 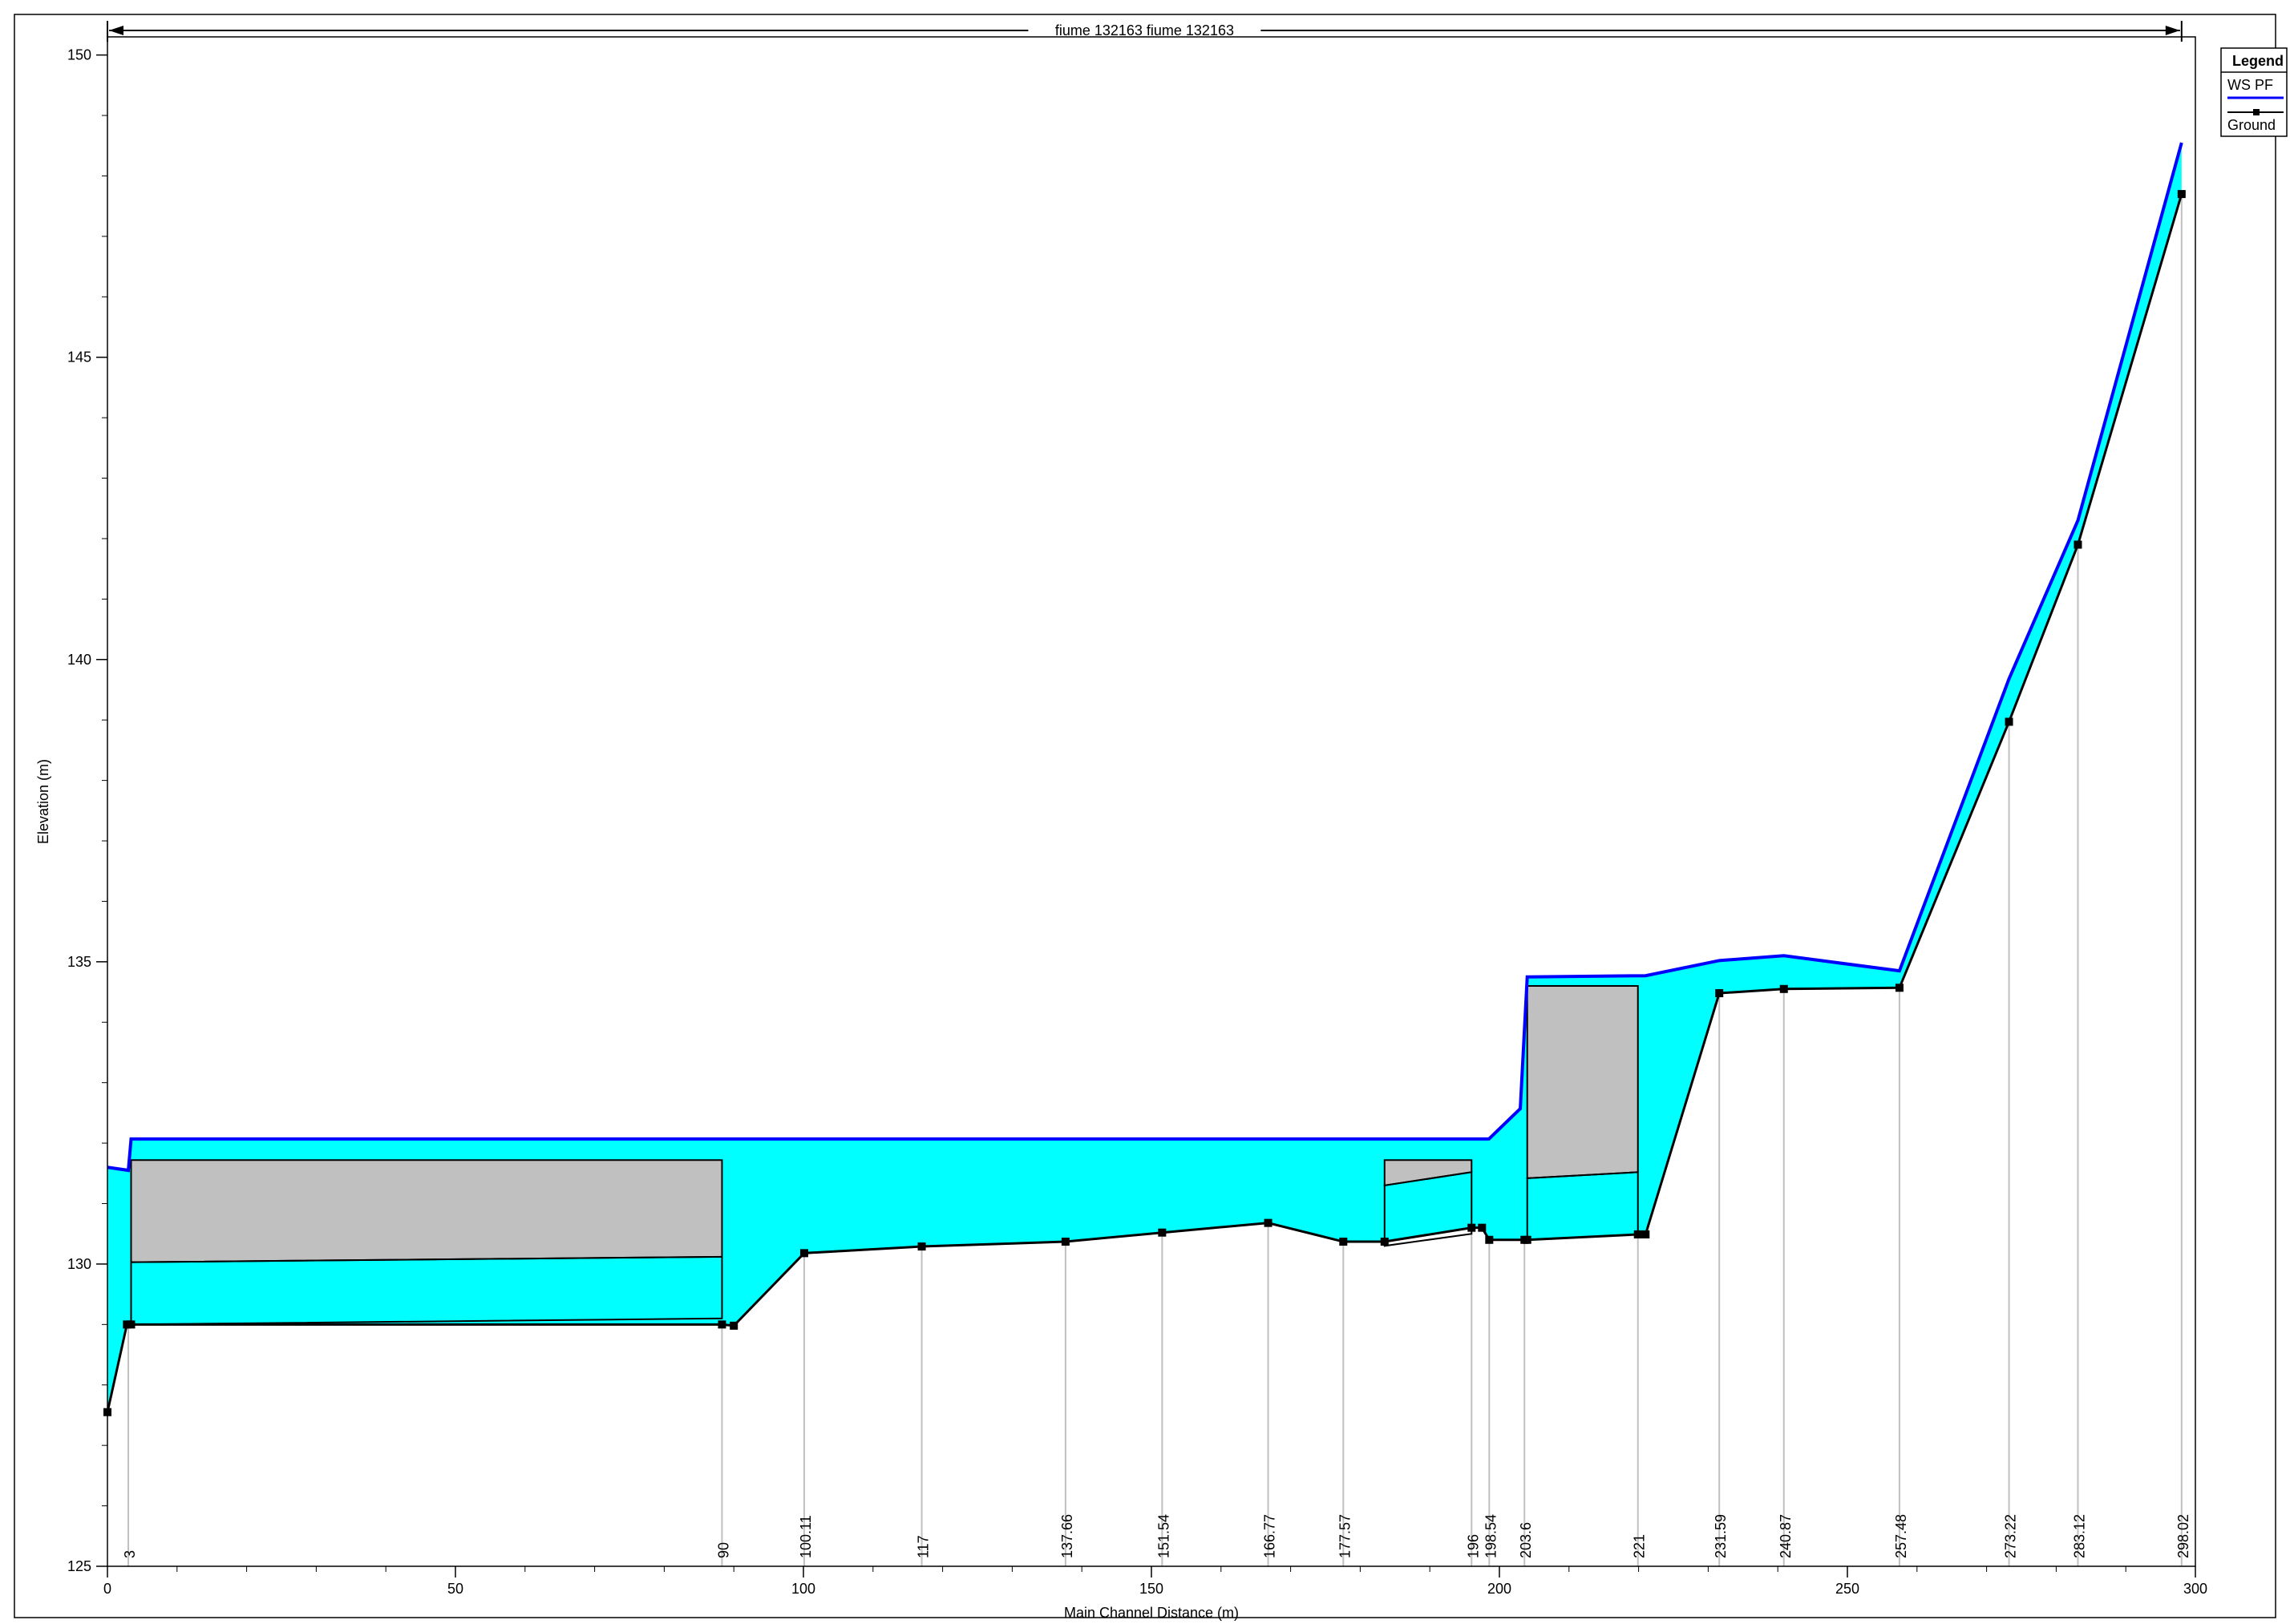 I want to click on title-bar: fiume 132163 fiume 132163, so click(x=1145, y=31).